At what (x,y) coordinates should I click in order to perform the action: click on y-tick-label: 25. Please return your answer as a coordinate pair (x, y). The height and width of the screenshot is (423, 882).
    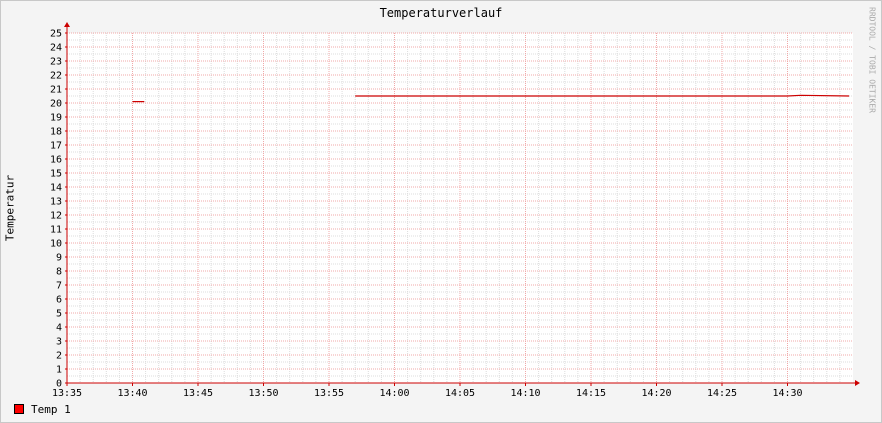
    Looking at the image, I should click on (56, 34).